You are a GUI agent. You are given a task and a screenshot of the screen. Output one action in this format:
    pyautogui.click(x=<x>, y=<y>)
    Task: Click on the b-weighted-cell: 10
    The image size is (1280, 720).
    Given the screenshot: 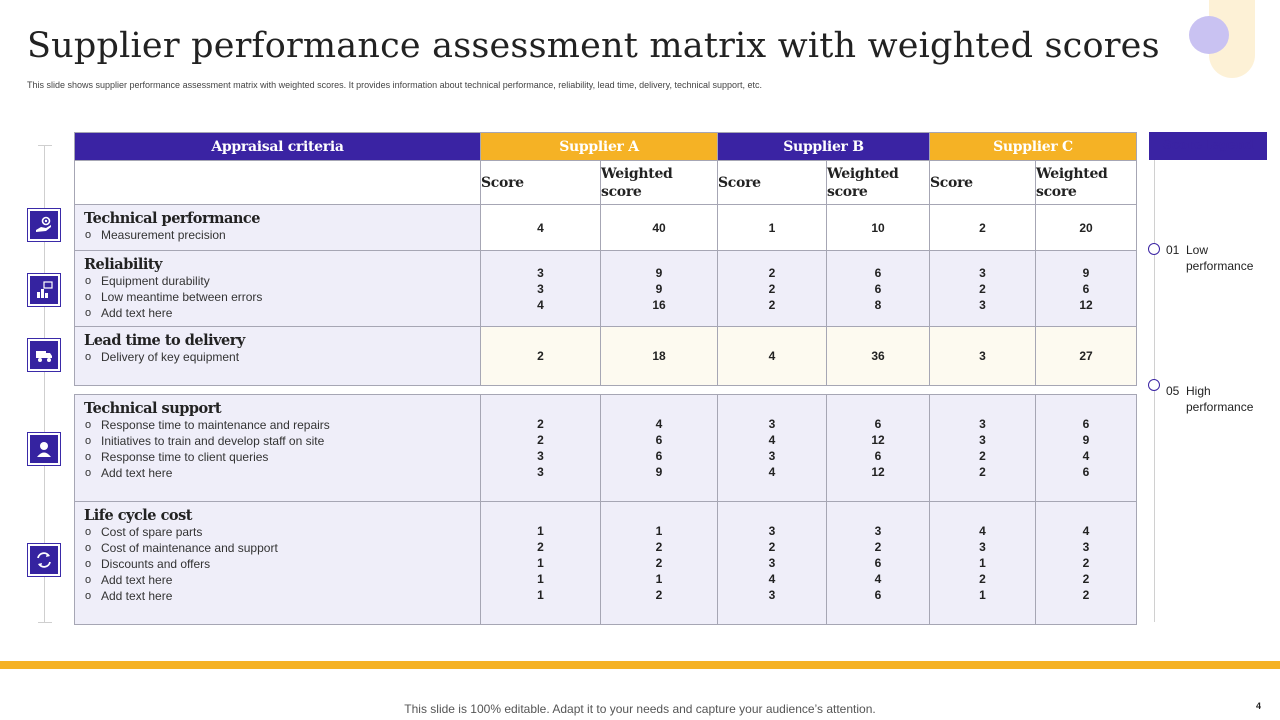 What is the action you would take?
    pyautogui.click(x=878, y=227)
    